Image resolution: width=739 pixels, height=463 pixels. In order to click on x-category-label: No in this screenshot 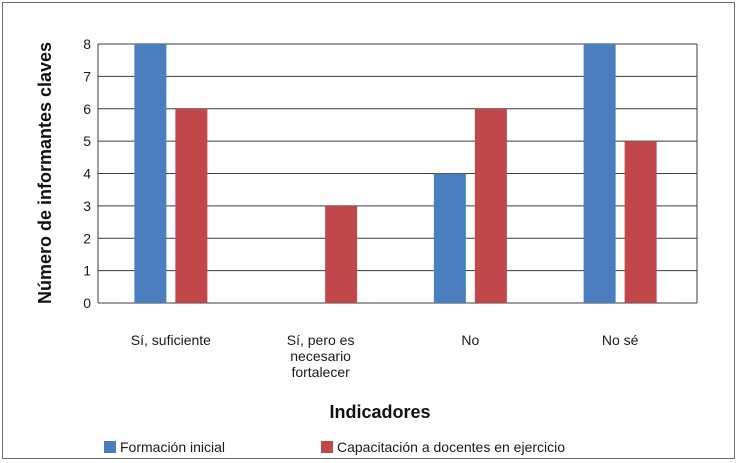, I will do `click(470, 340)`.